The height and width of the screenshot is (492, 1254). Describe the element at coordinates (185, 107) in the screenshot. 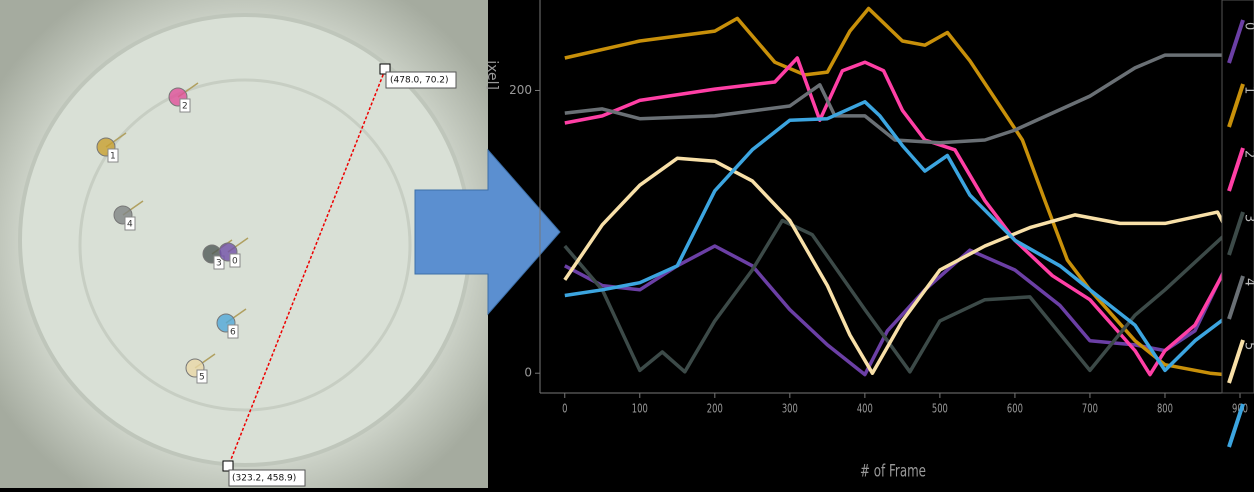

I see `marker-label: 2` at that location.